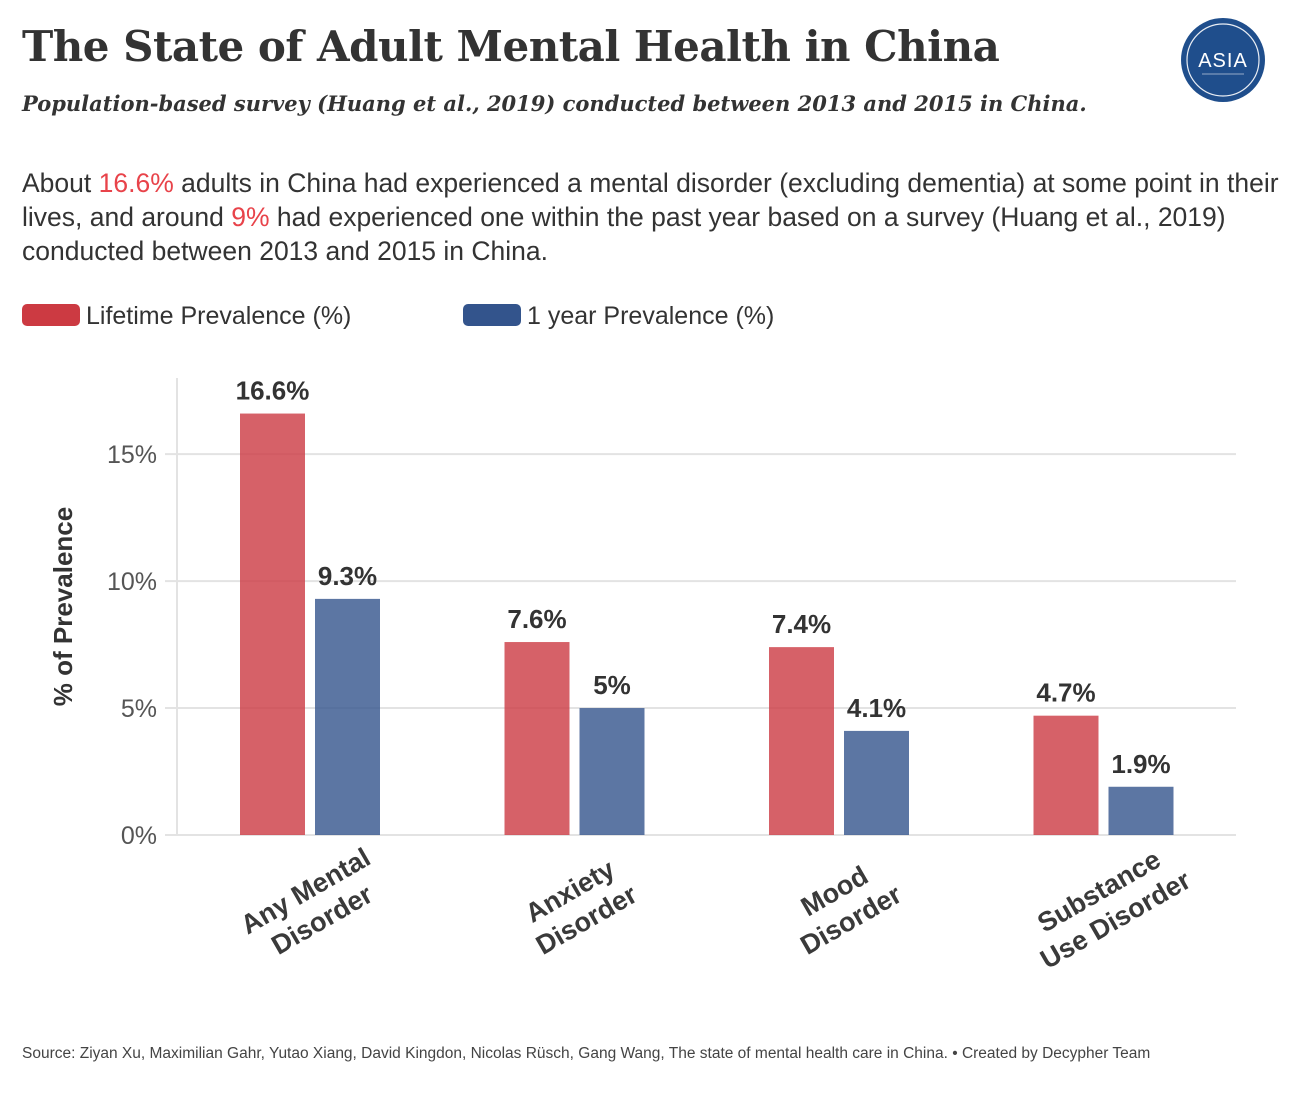 Image resolution: width=1300 pixels, height=1104 pixels. What do you see at coordinates (139, 836) in the screenshot?
I see `y-tick-label: 0%` at bounding box center [139, 836].